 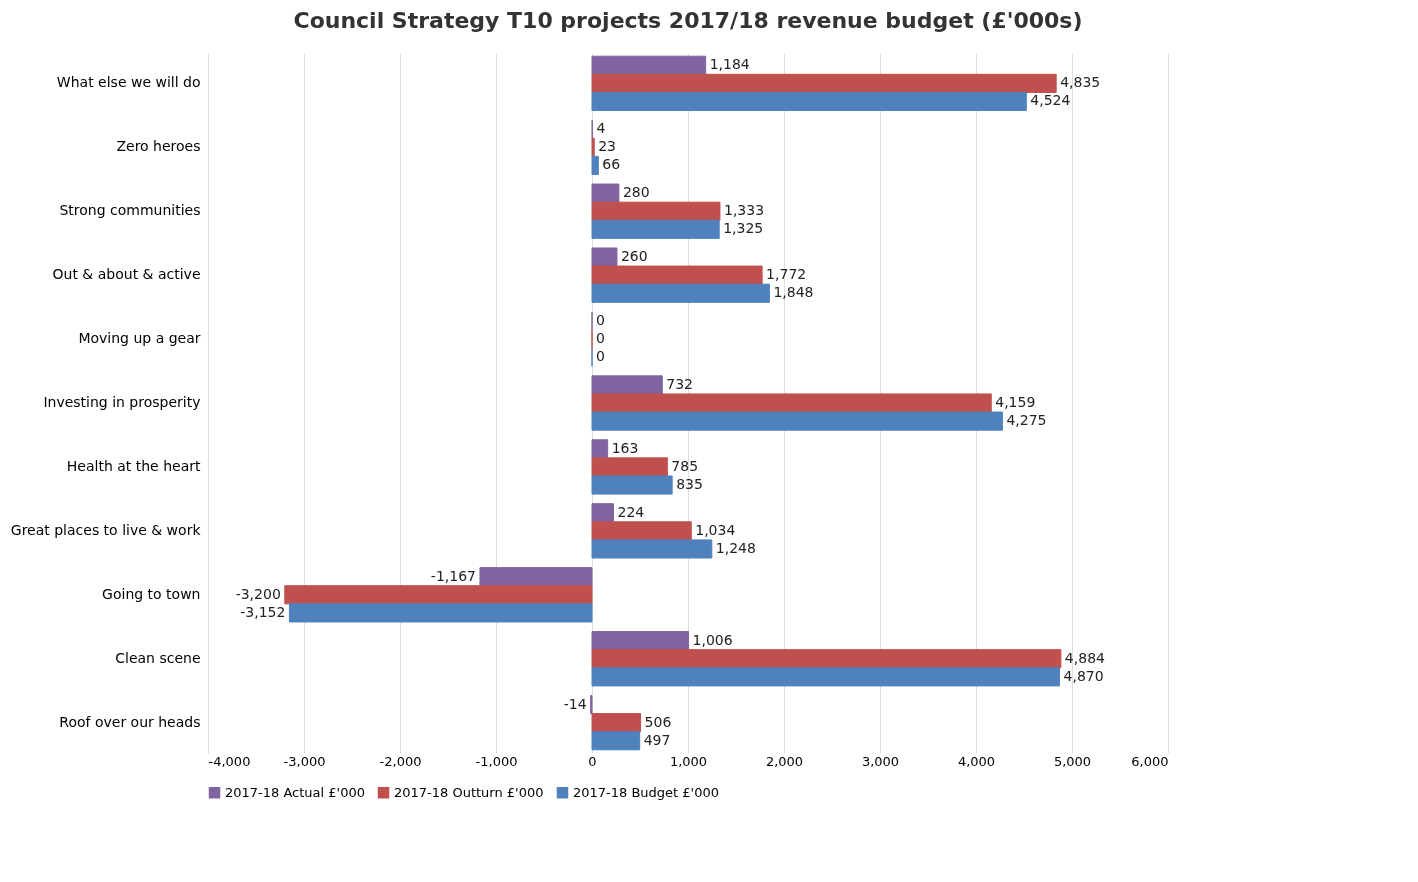 I want to click on y-tick-label: Going to town, so click(x=151, y=593).